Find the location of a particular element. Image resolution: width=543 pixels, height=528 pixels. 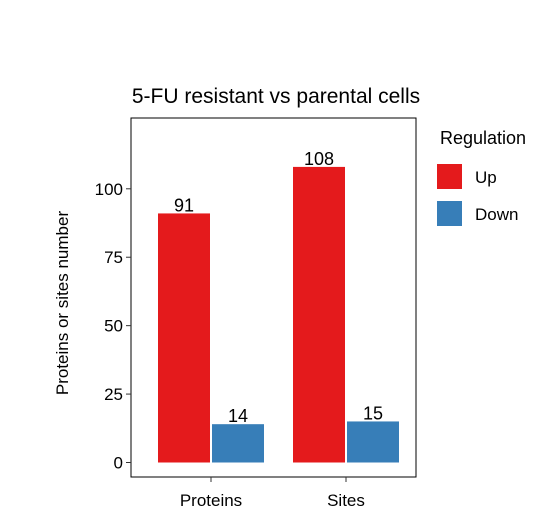

x-tick-label-sites: Sites is located at coordinates (346, 500).